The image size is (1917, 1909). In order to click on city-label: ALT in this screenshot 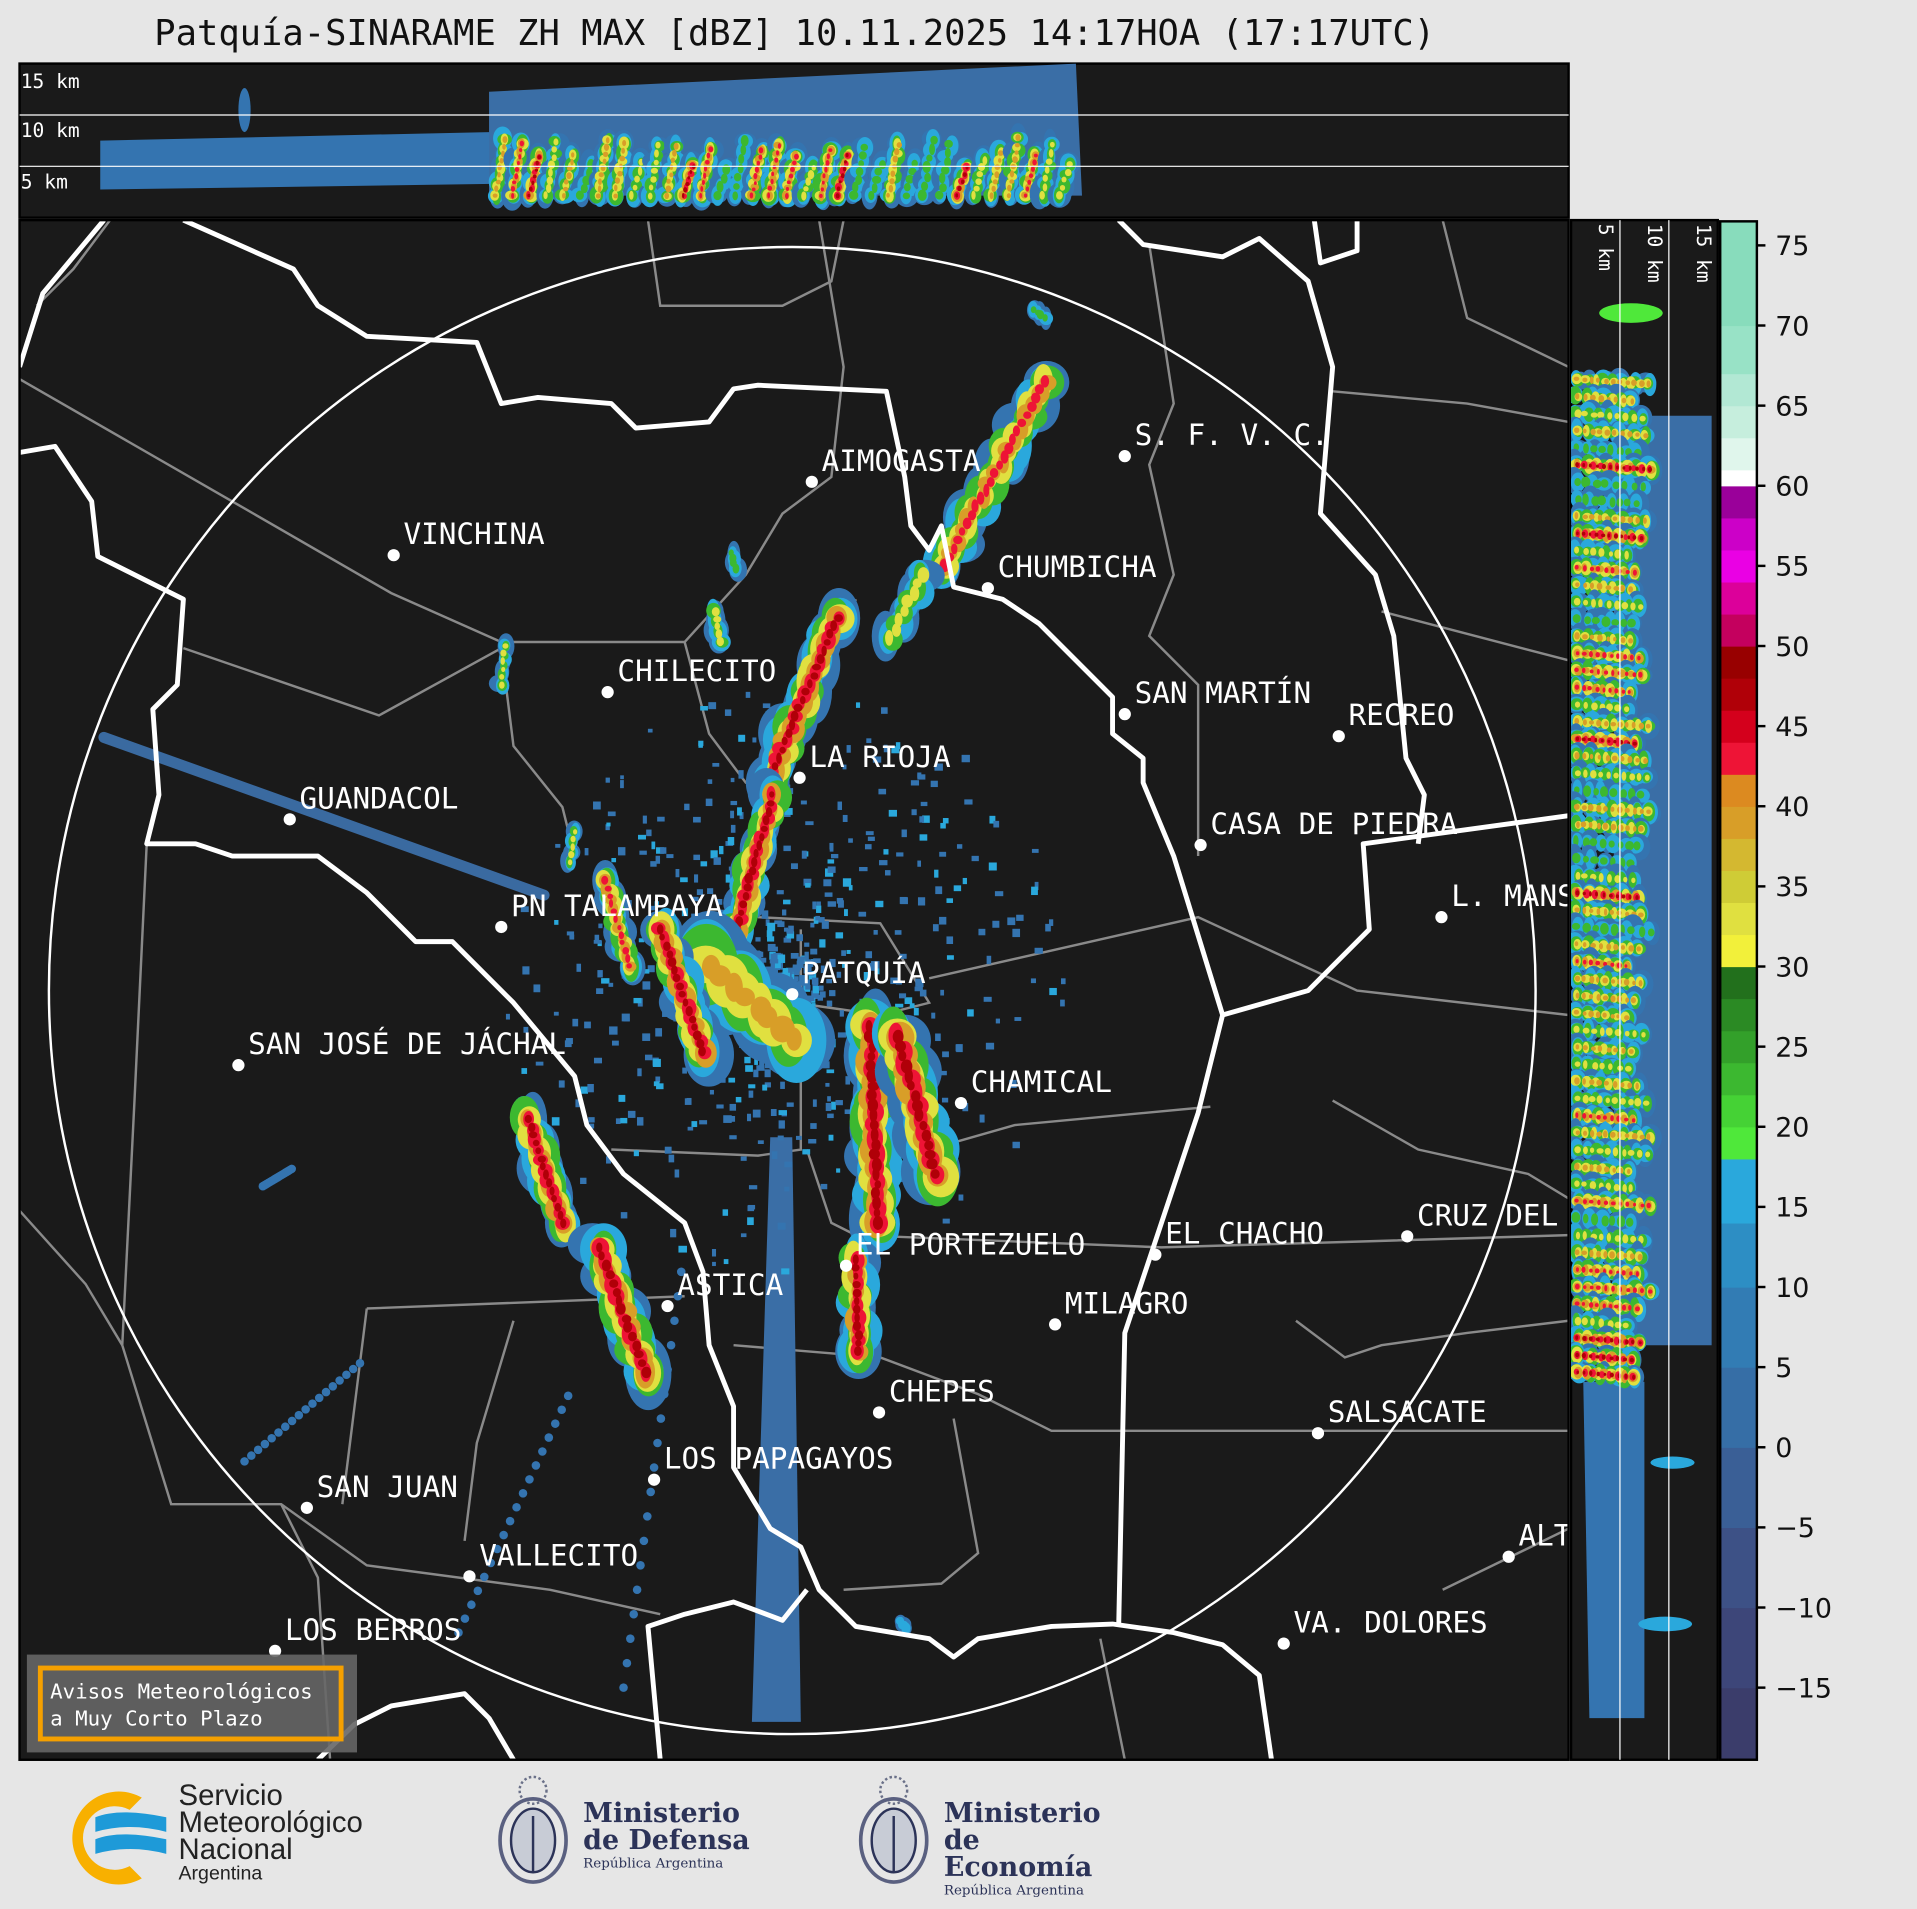, I will do `click(1544, 1536)`.